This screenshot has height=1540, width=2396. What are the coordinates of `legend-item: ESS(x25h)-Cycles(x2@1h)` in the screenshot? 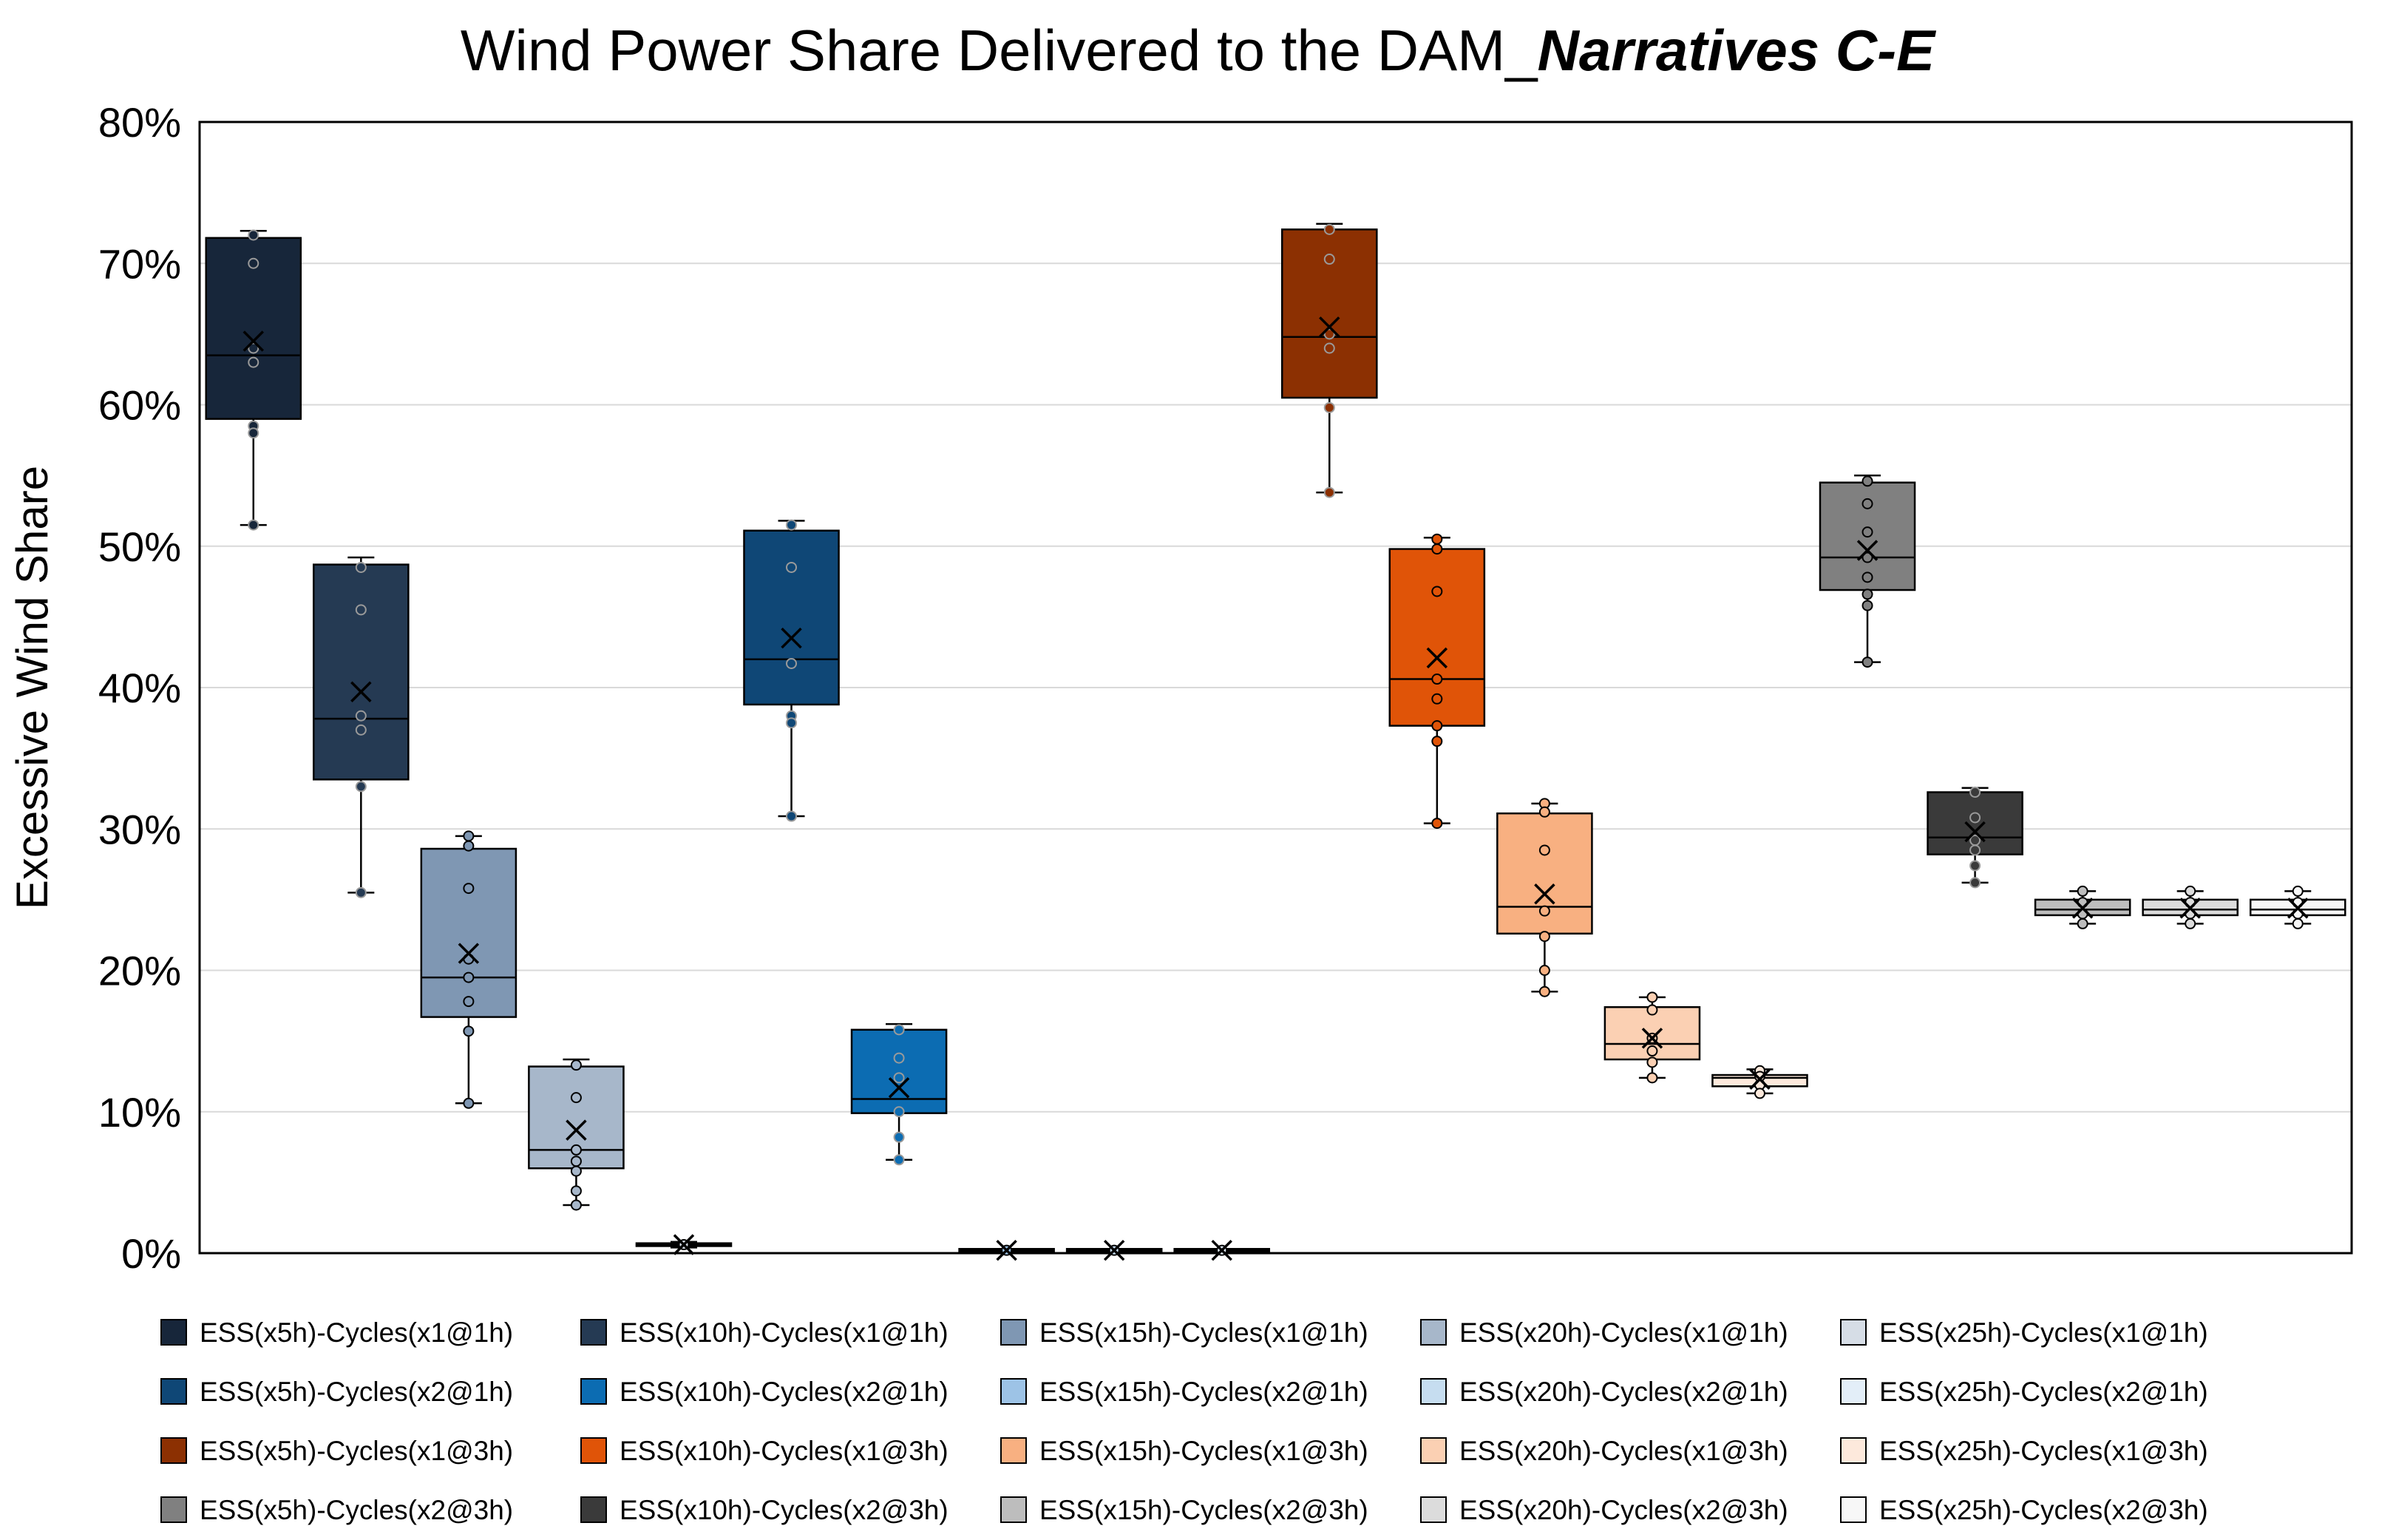 It's located at (2024, 1392).